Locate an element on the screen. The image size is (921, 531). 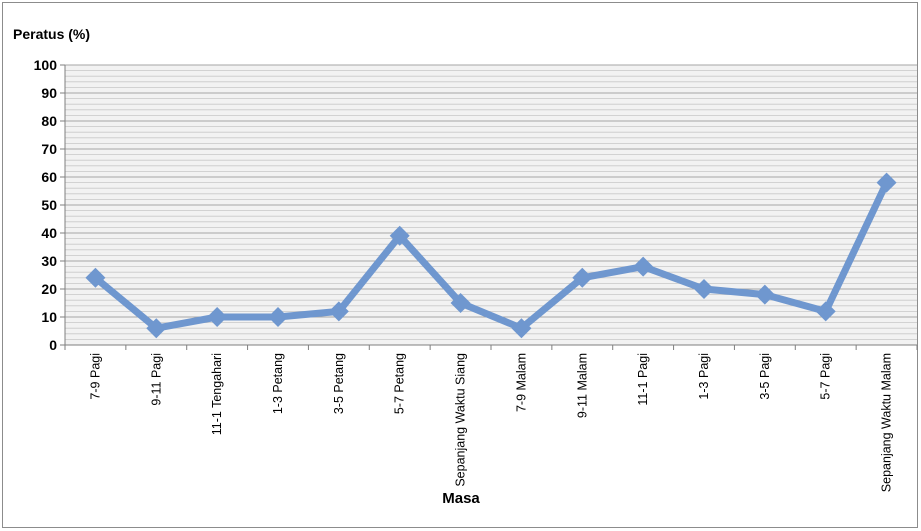
y-tick-label: 30 is located at coordinates (49, 261).